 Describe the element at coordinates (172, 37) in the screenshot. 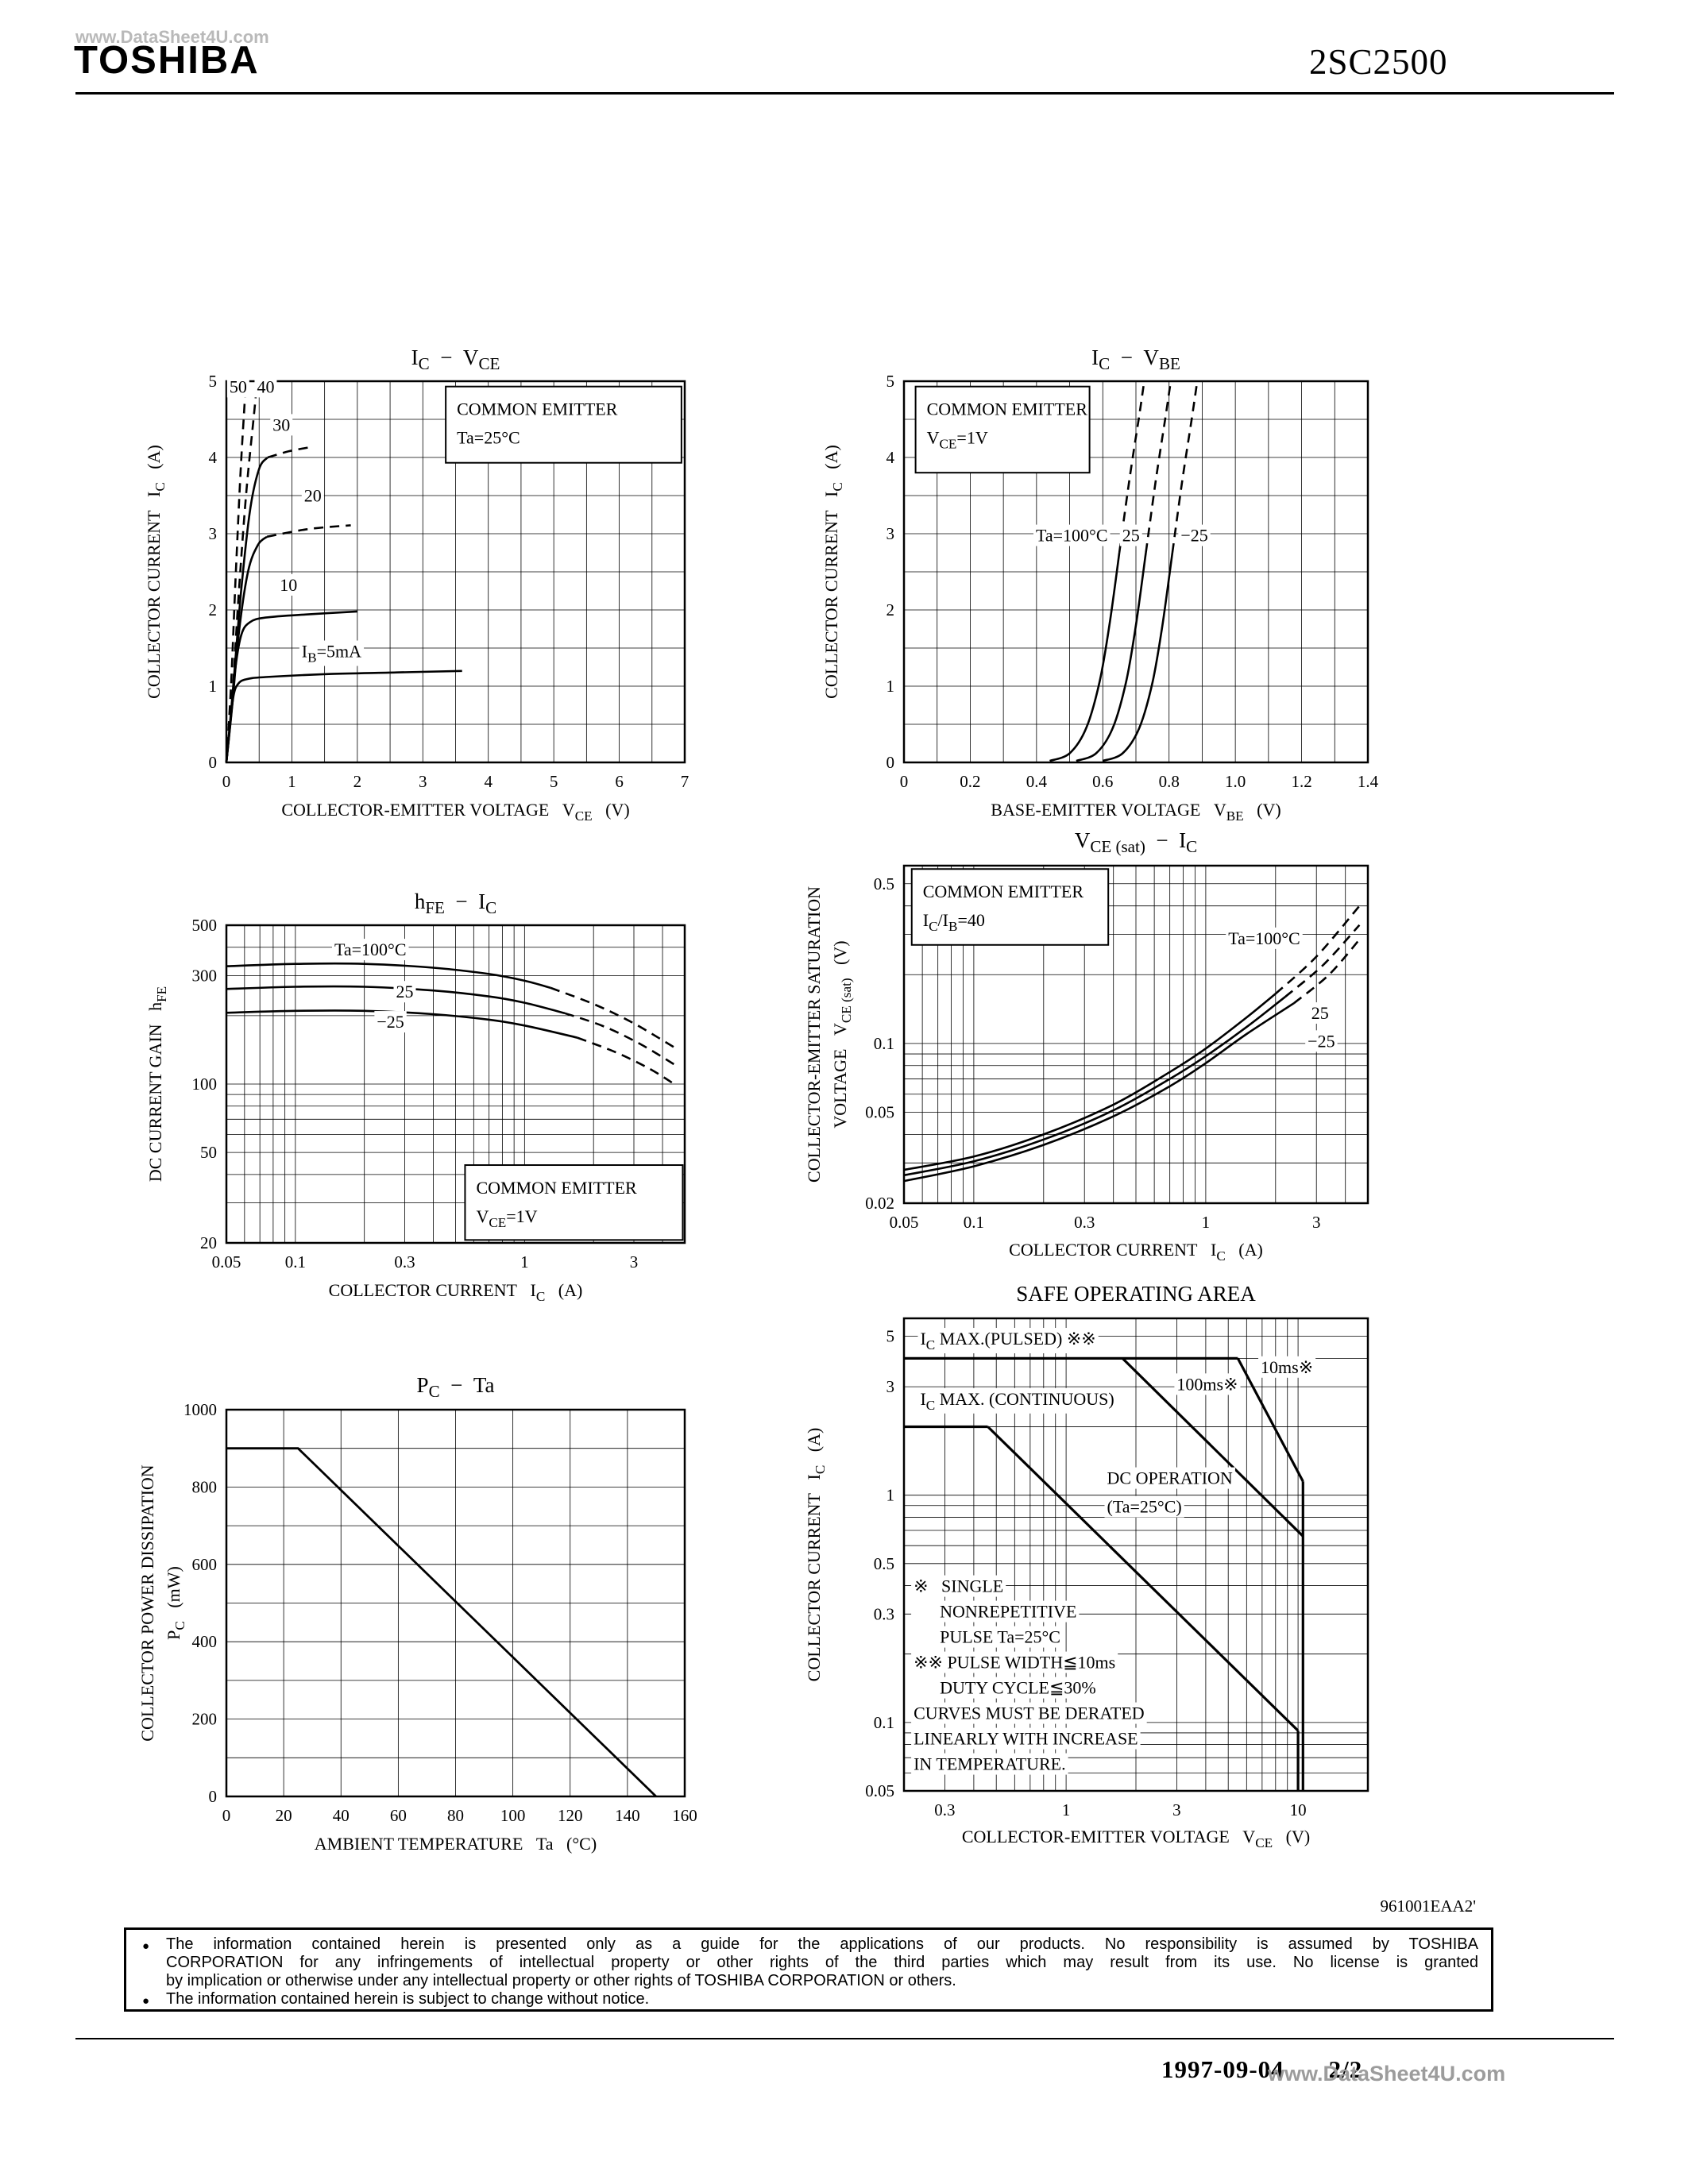

I see `watermark-top: www.DataSheet4U.com` at that location.